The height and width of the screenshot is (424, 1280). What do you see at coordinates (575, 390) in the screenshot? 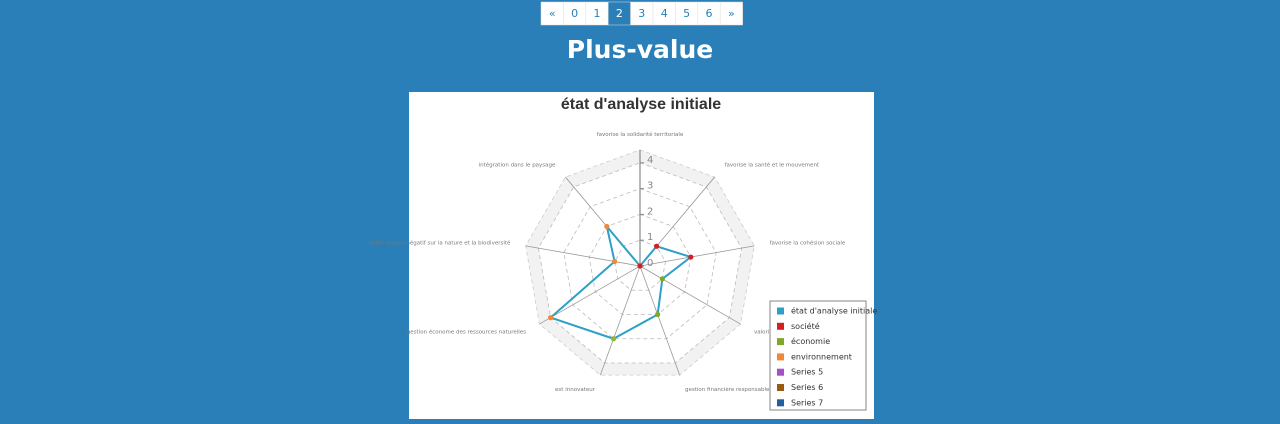
I see `axis-label: est innovateur` at bounding box center [575, 390].